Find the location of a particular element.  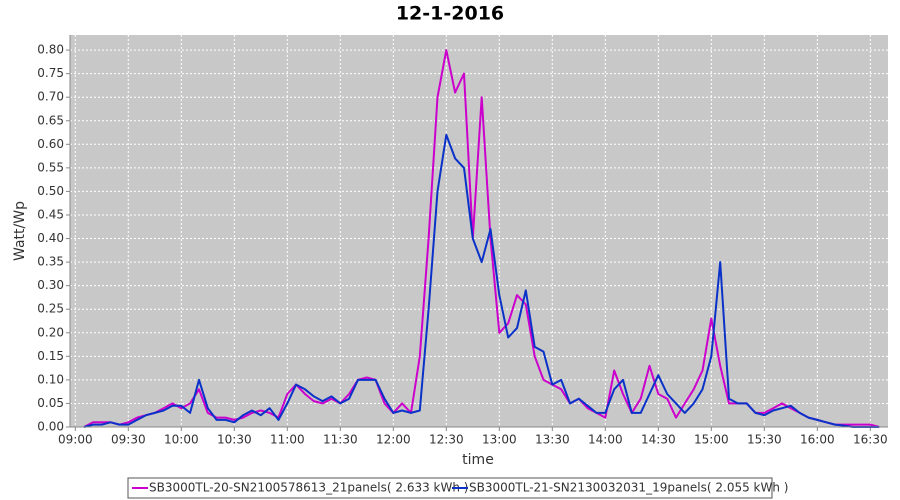

chart-title: 12-1-2016 is located at coordinates (450, 14).